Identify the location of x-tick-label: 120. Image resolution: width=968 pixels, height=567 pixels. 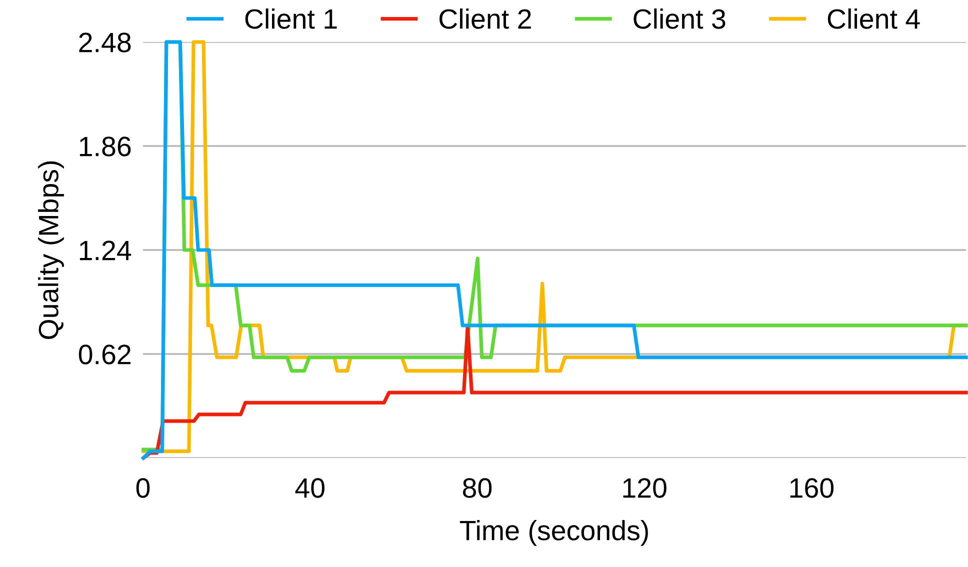
(644, 488).